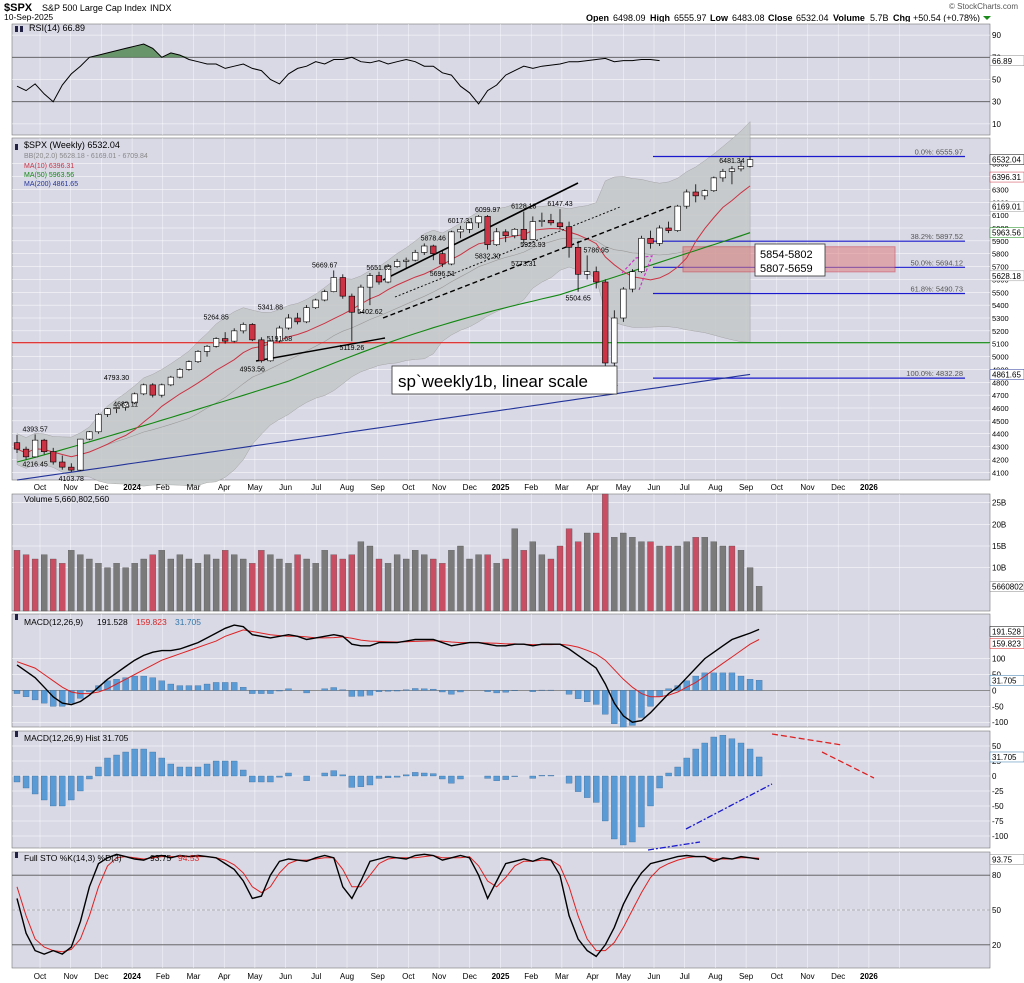 The image size is (1024, 983). What do you see at coordinates (592, 976) in the screenshot?
I see `x-axis-label-bottom: Apr` at bounding box center [592, 976].